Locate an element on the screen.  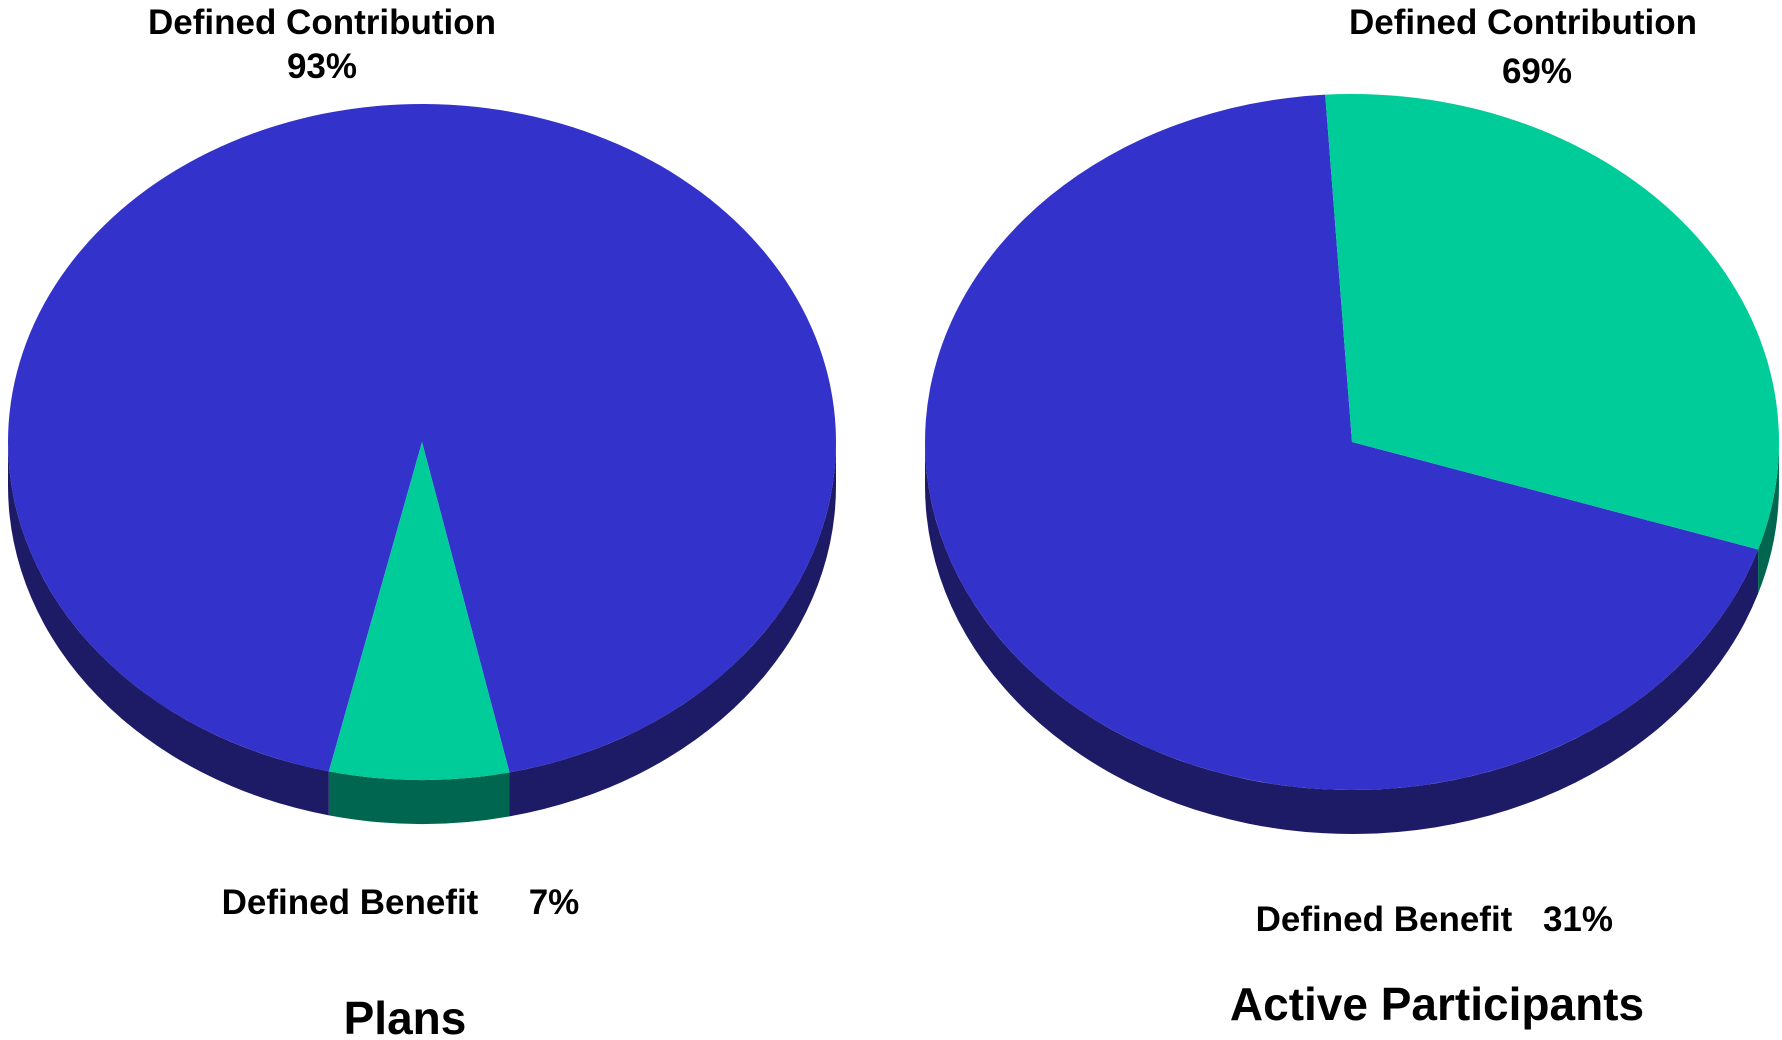
plans-dc-label: Defined Contribution is located at coordinates (322, 22).